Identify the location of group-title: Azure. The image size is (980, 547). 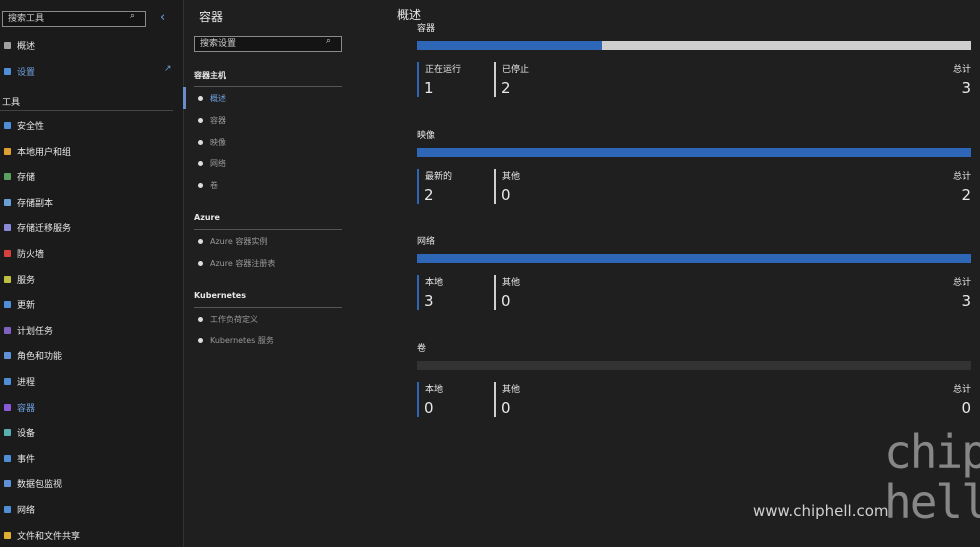
(207, 217).